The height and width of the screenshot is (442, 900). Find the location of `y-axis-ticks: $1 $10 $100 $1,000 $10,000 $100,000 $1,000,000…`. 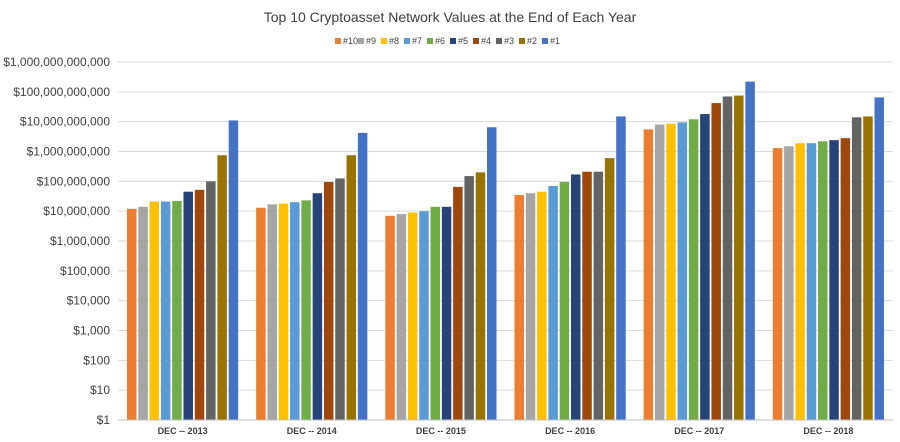

y-axis-ticks: $1 $10 $100 $1,000 $10,000 $100,000 $1,000,000… is located at coordinates (56, 241).